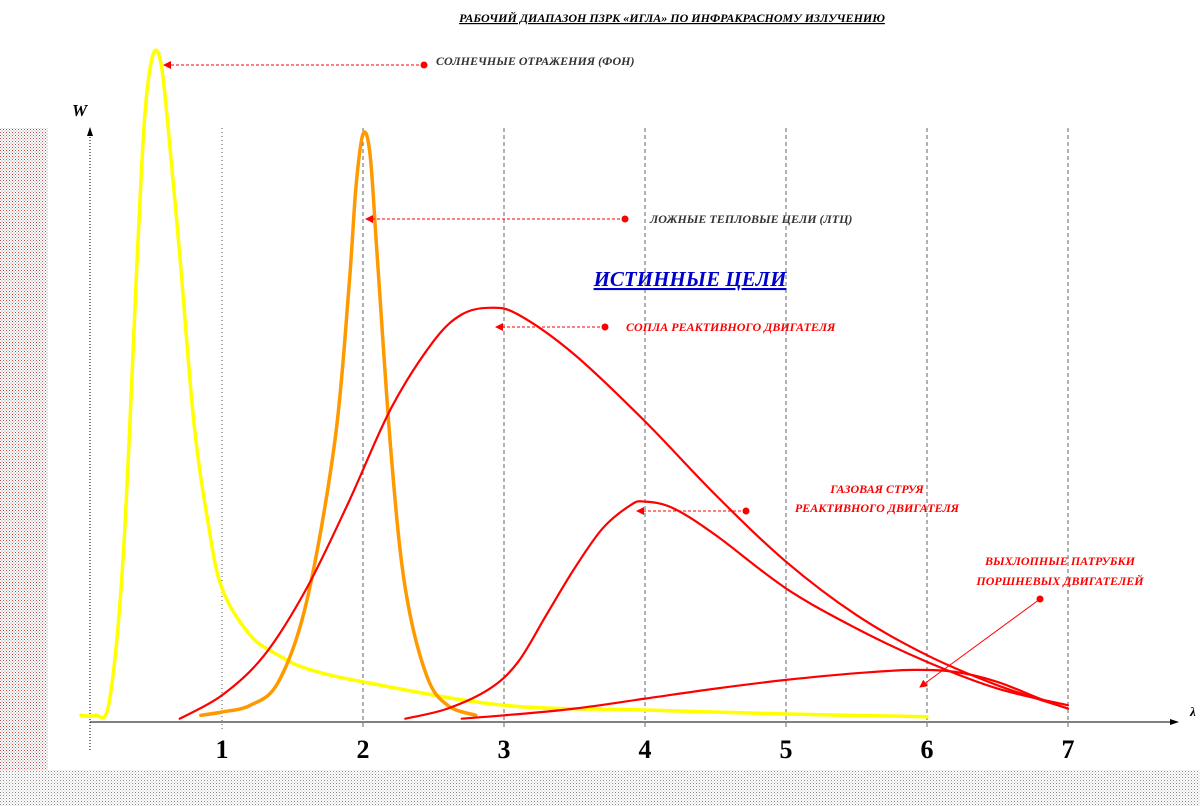 The width and height of the screenshot is (1200, 806). Describe the element at coordinates (1059, 580) in the screenshot. I see `annotation-exhaust-line2: ПОРШНЕВЫХ ДВИГАТЕЛЕЙ` at that location.